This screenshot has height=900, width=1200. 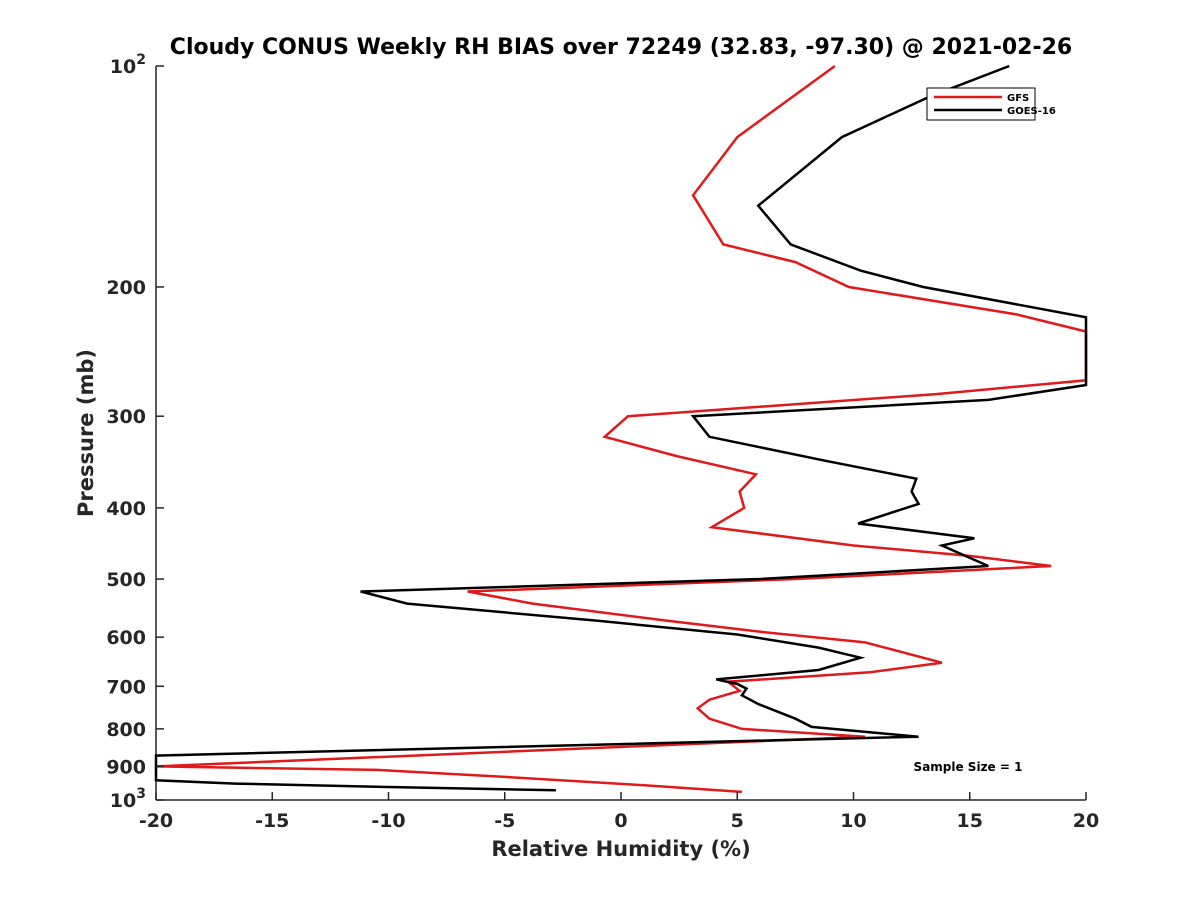 What do you see at coordinates (620, 821) in the screenshot?
I see `x-tick-label: 0` at bounding box center [620, 821].